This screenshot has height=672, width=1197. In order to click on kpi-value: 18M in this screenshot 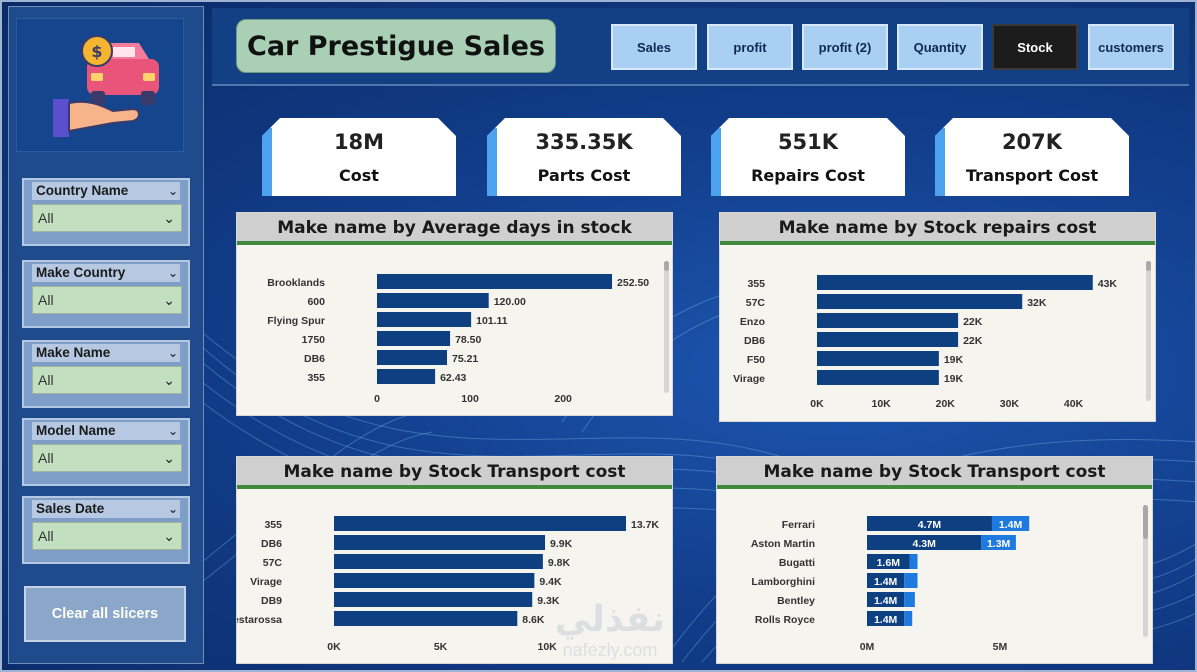, I will do `click(359, 142)`.